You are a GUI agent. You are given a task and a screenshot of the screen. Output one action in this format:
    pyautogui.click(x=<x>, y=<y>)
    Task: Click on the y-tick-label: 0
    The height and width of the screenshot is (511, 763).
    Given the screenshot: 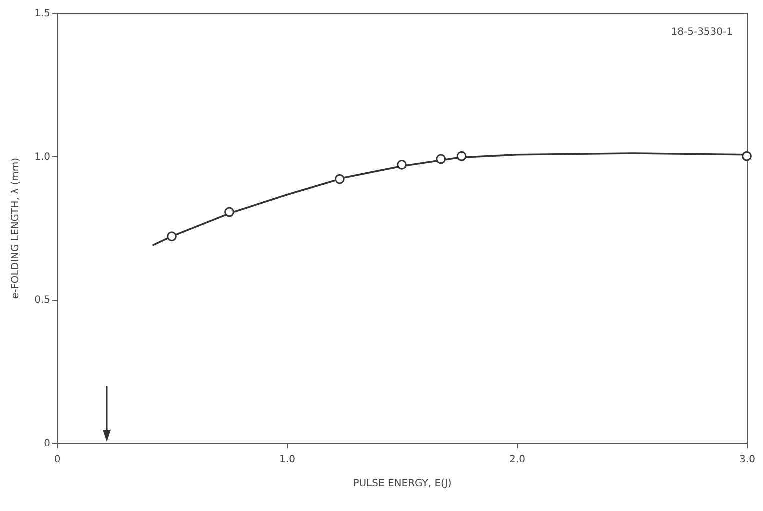 What is the action you would take?
    pyautogui.click(x=47, y=444)
    